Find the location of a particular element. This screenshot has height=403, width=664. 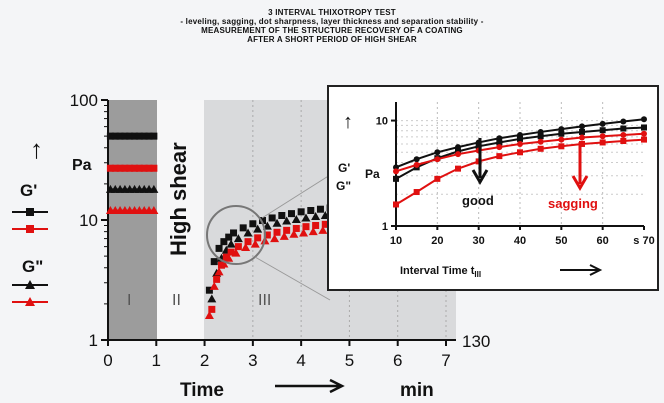

inset-x-tick-label: 30 is located at coordinates (479, 241).